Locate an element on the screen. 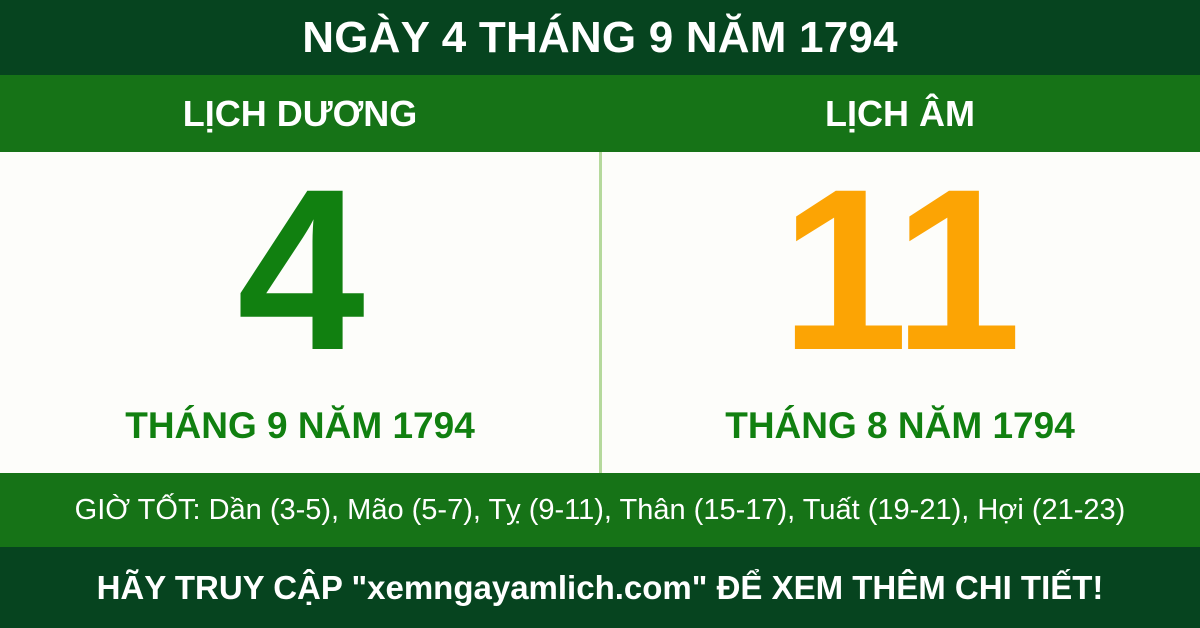  solar-calendar-label: LỊCH DƯƠNG is located at coordinates (300, 113).